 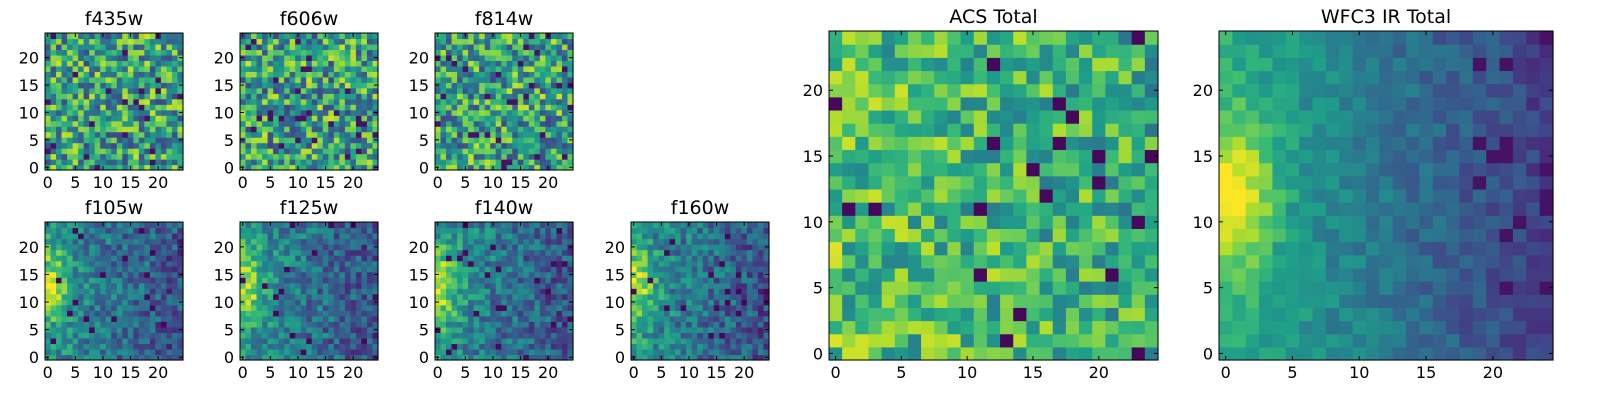 What do you see at coordinates (270, 182) in the screenshot?
I see `x-tick-label: 5` at bounding box center [270, 182].